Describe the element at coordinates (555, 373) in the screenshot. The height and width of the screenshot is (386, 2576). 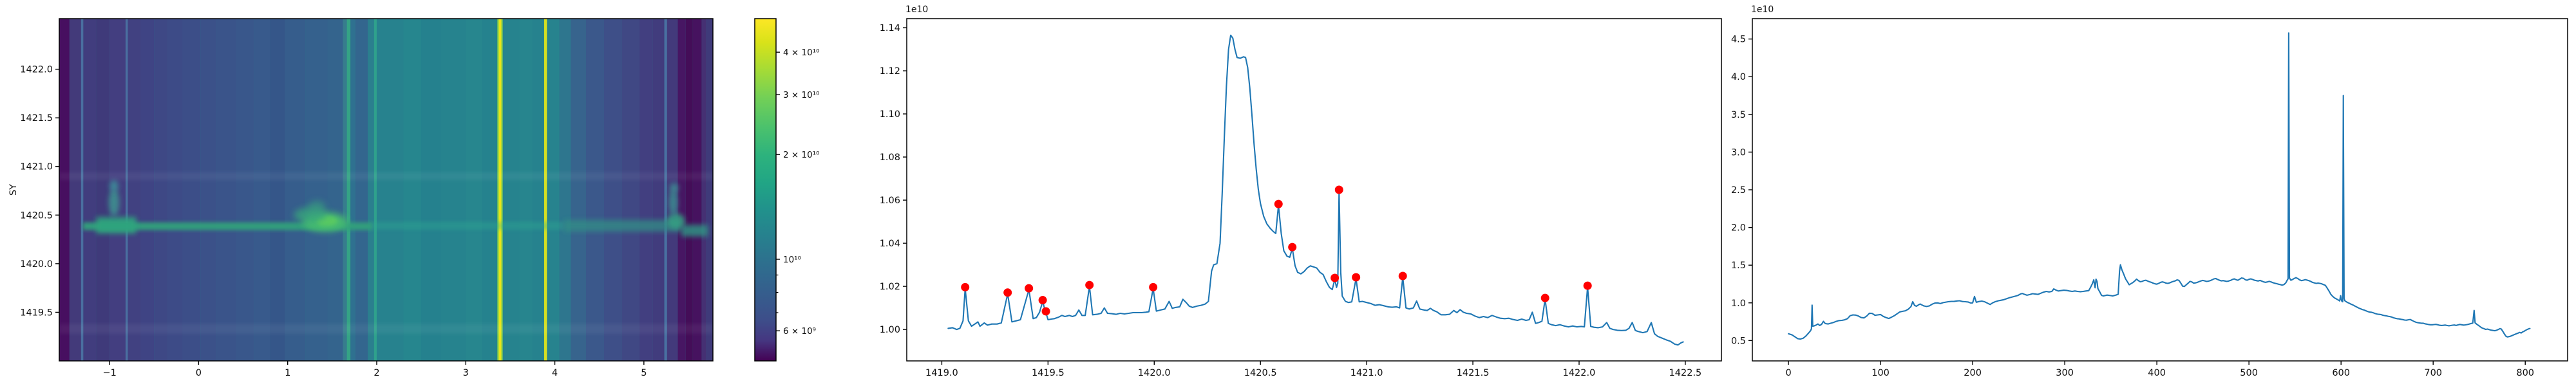
I see `x-tick-label: 4` at that location.